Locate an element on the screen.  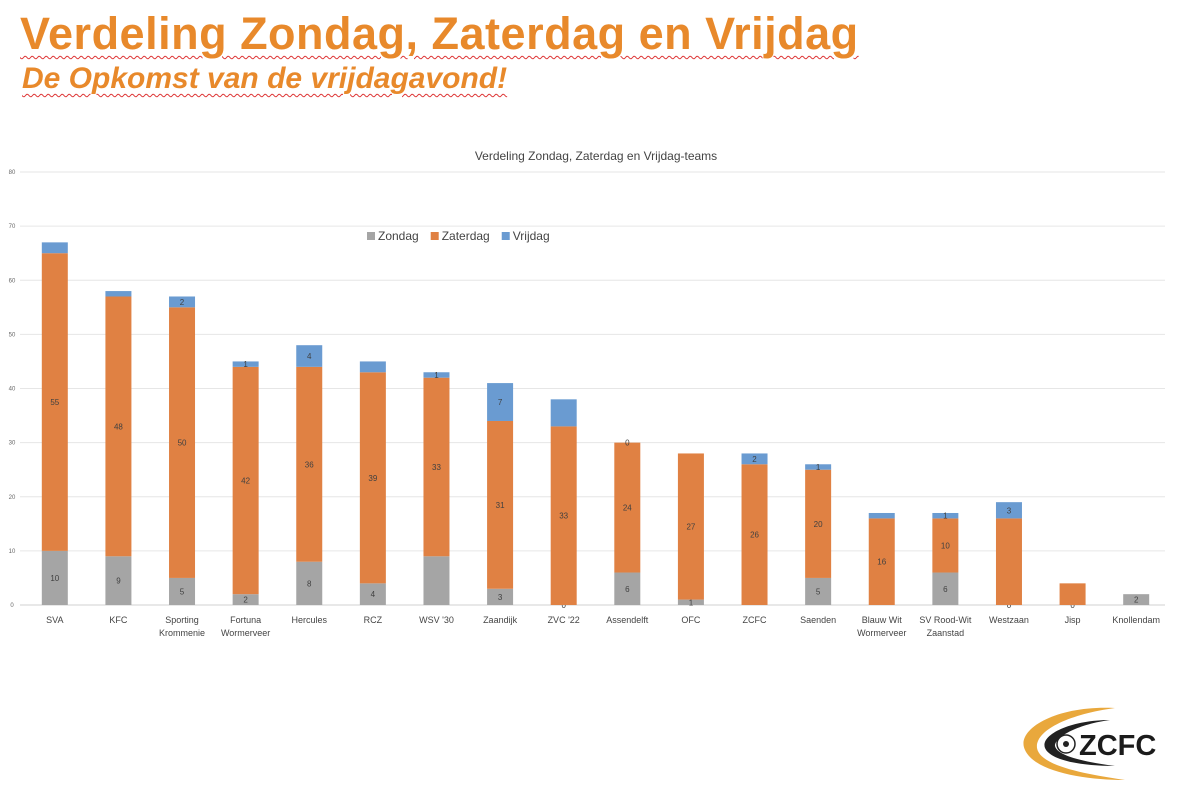
legend-label: Vrijdag is located at coordinates (531, 236).